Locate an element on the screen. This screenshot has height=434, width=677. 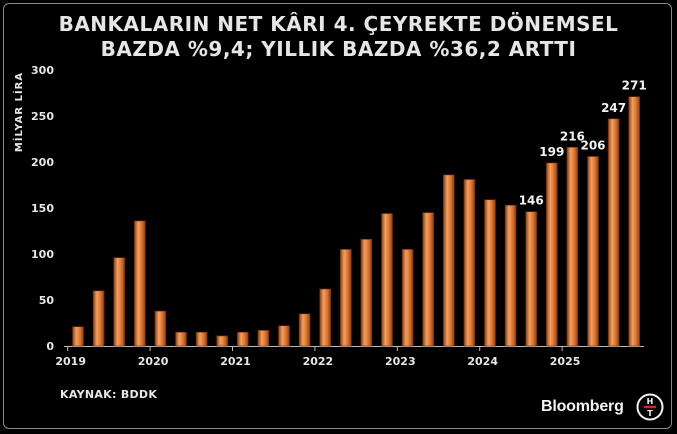
x-tick-label: 2019 is located at coordinates (70, 361).